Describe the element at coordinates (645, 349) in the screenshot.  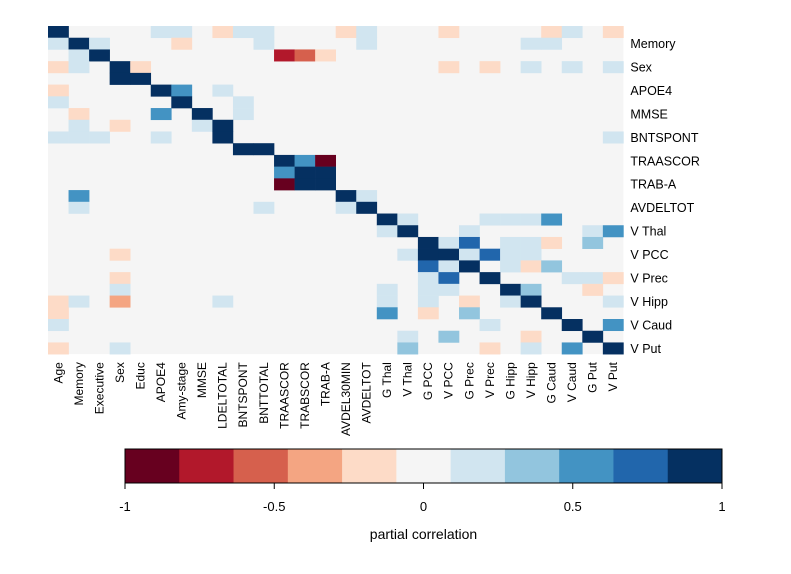
I see `y-tick-label: V Put` at that location.